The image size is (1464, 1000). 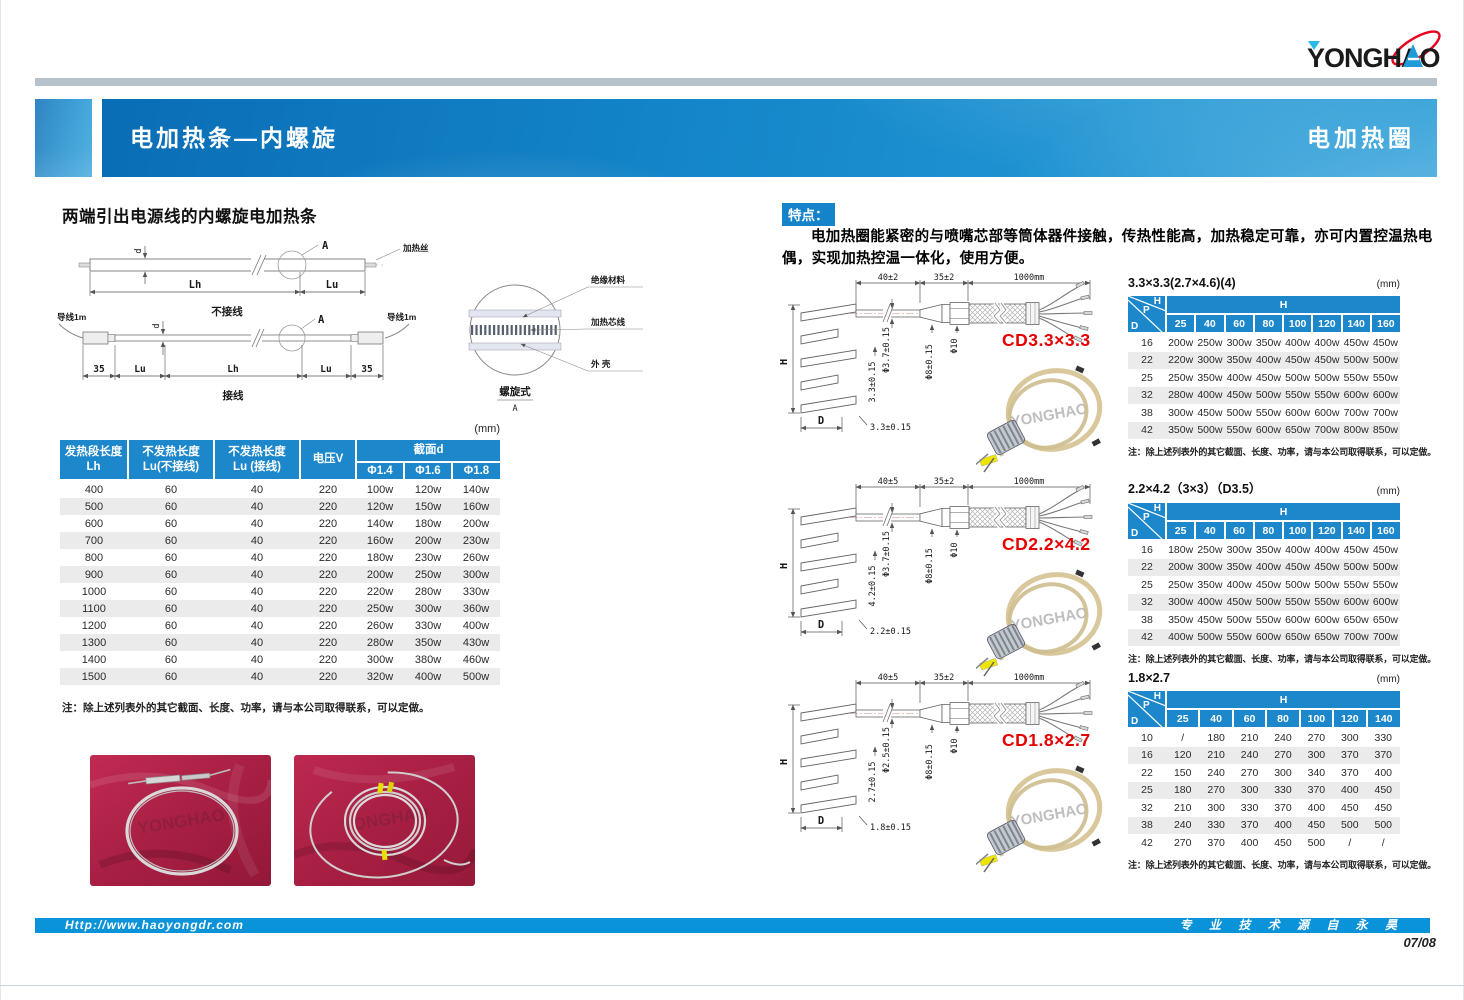 What do you see at coordinates (380, 471) in the screenshot?
I see `column-header: Φ1.4` at bounding box center [380, 471].